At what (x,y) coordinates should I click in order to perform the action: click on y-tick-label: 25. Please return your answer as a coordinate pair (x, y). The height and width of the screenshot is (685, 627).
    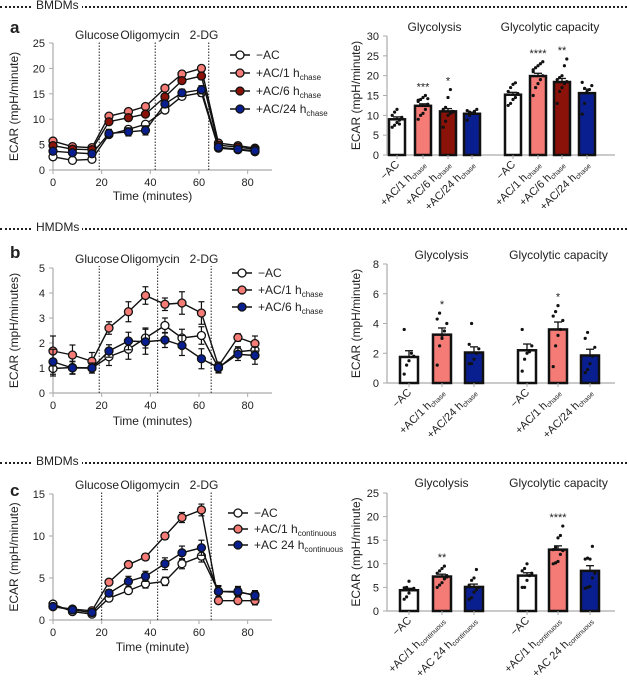
    Looking at the image, I should click on (373, 494).